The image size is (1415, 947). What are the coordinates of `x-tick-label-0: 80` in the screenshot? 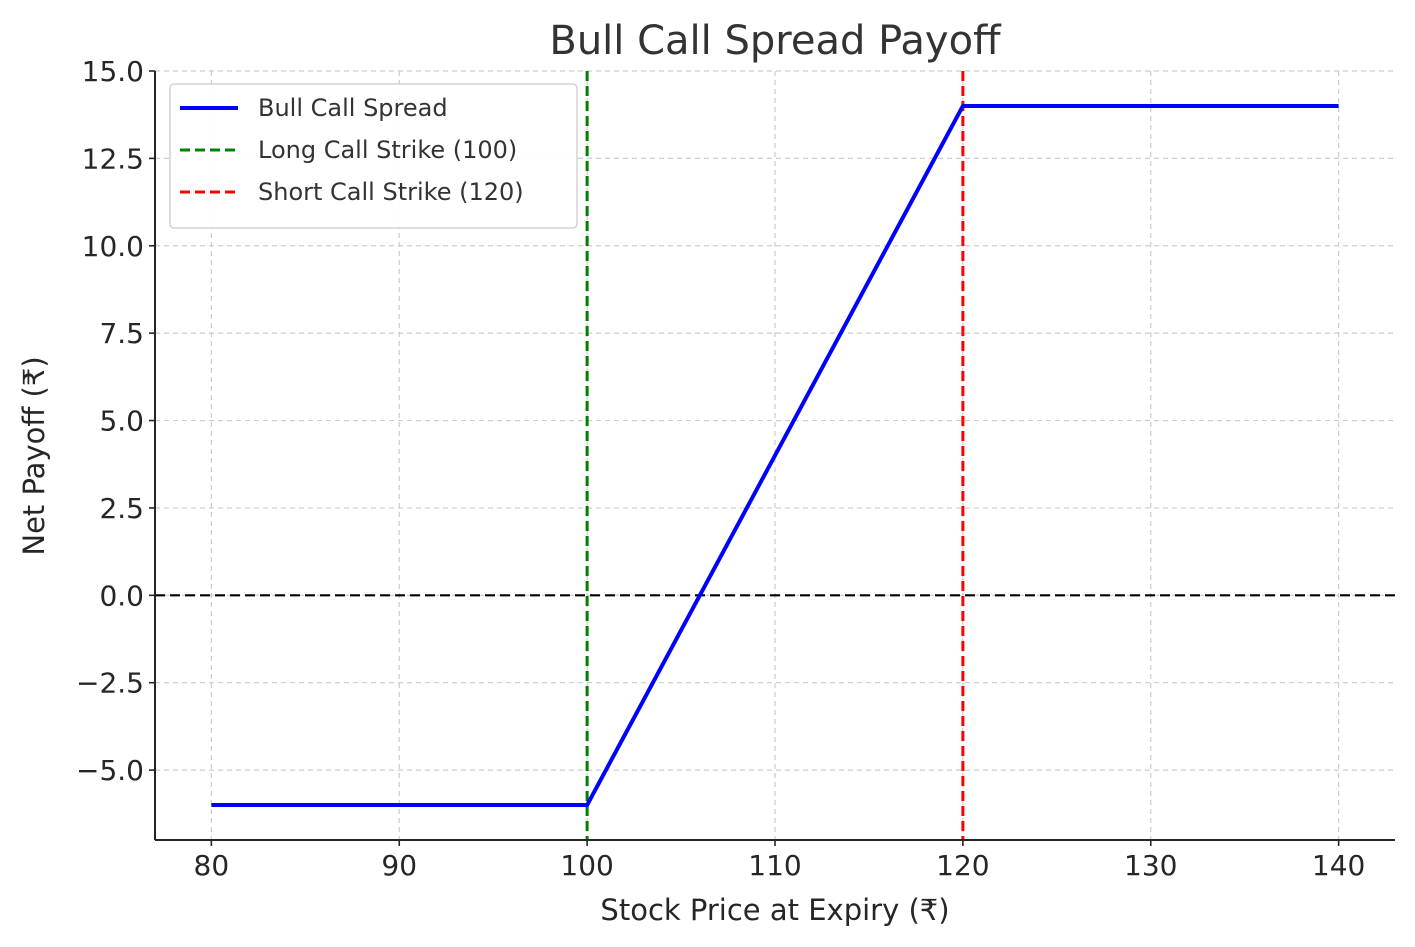 It's located at (212, 865).